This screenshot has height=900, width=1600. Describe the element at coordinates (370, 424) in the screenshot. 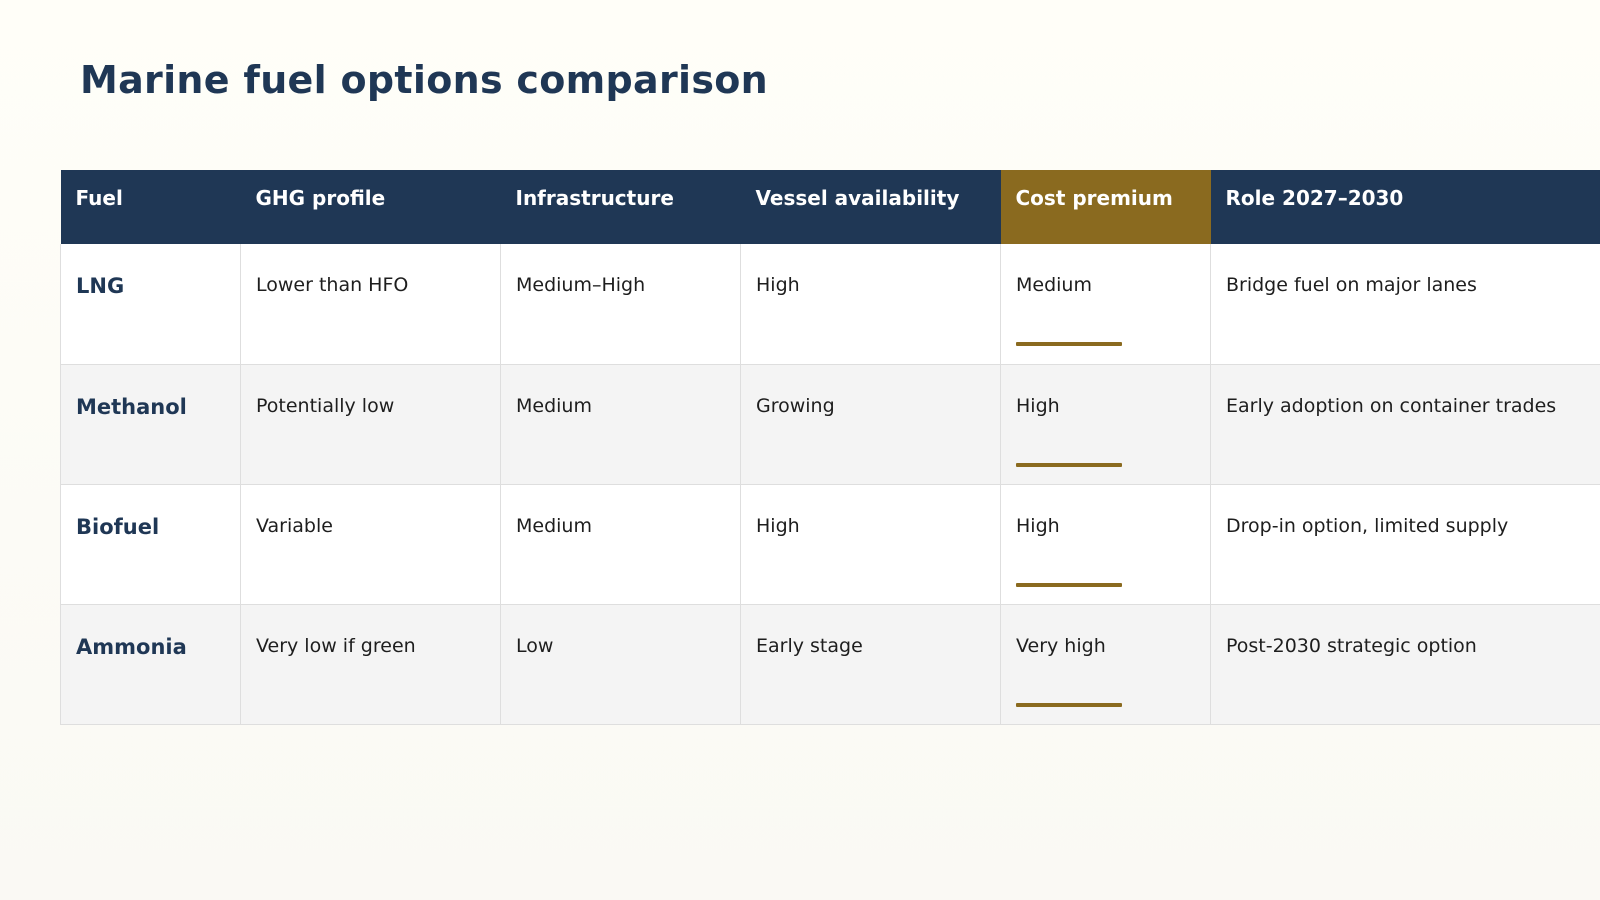

I see `ghg-profile-cell: Potentially low` at that location.